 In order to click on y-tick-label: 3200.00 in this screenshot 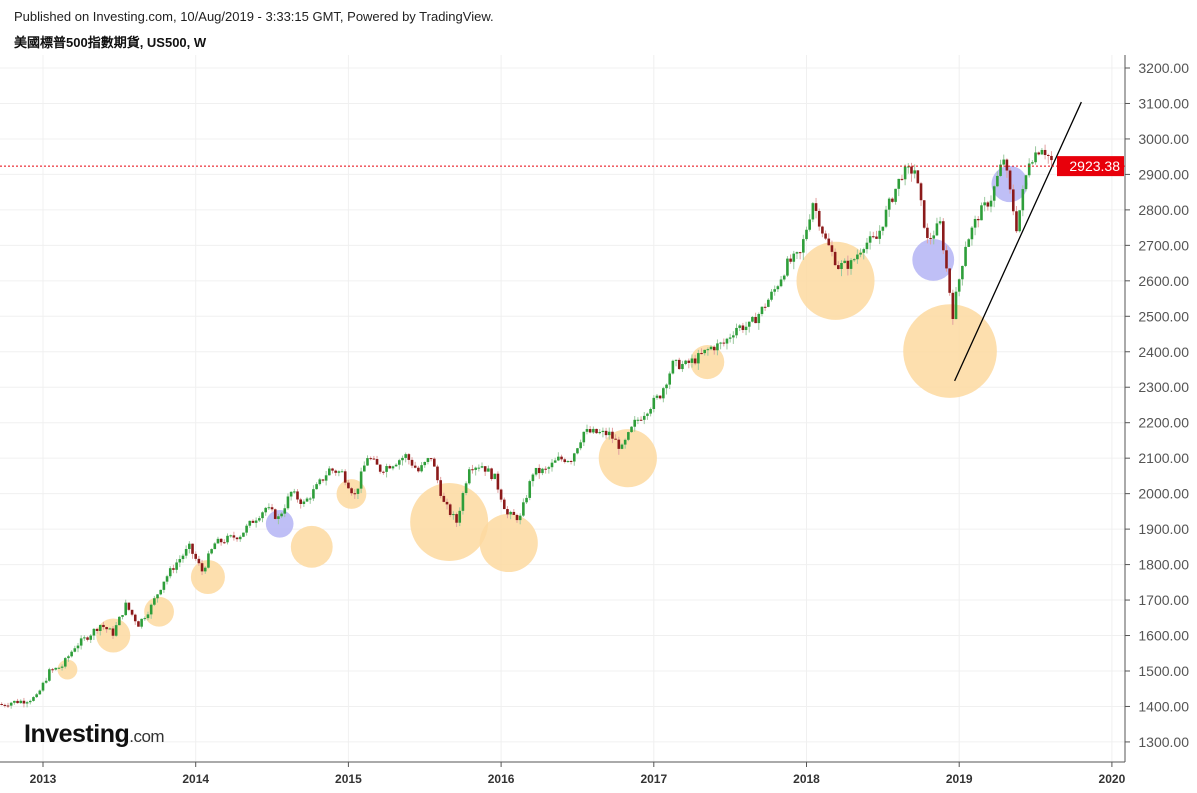, I will do `click(1163, 68)`.